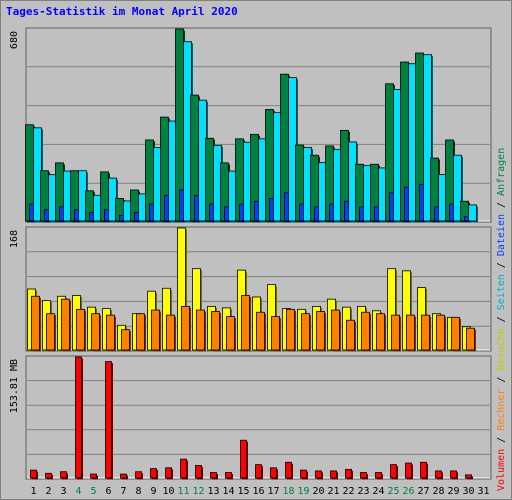  I want to click on x-tick-label-day-11: 11, so click(183, 491).